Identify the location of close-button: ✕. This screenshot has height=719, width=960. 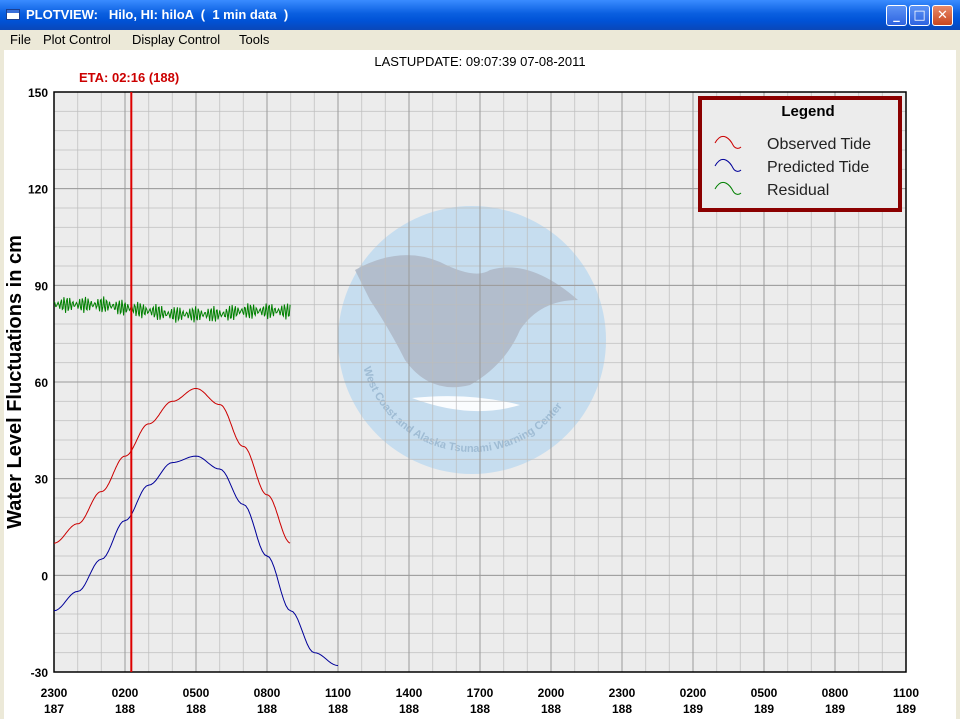
(942, 15).